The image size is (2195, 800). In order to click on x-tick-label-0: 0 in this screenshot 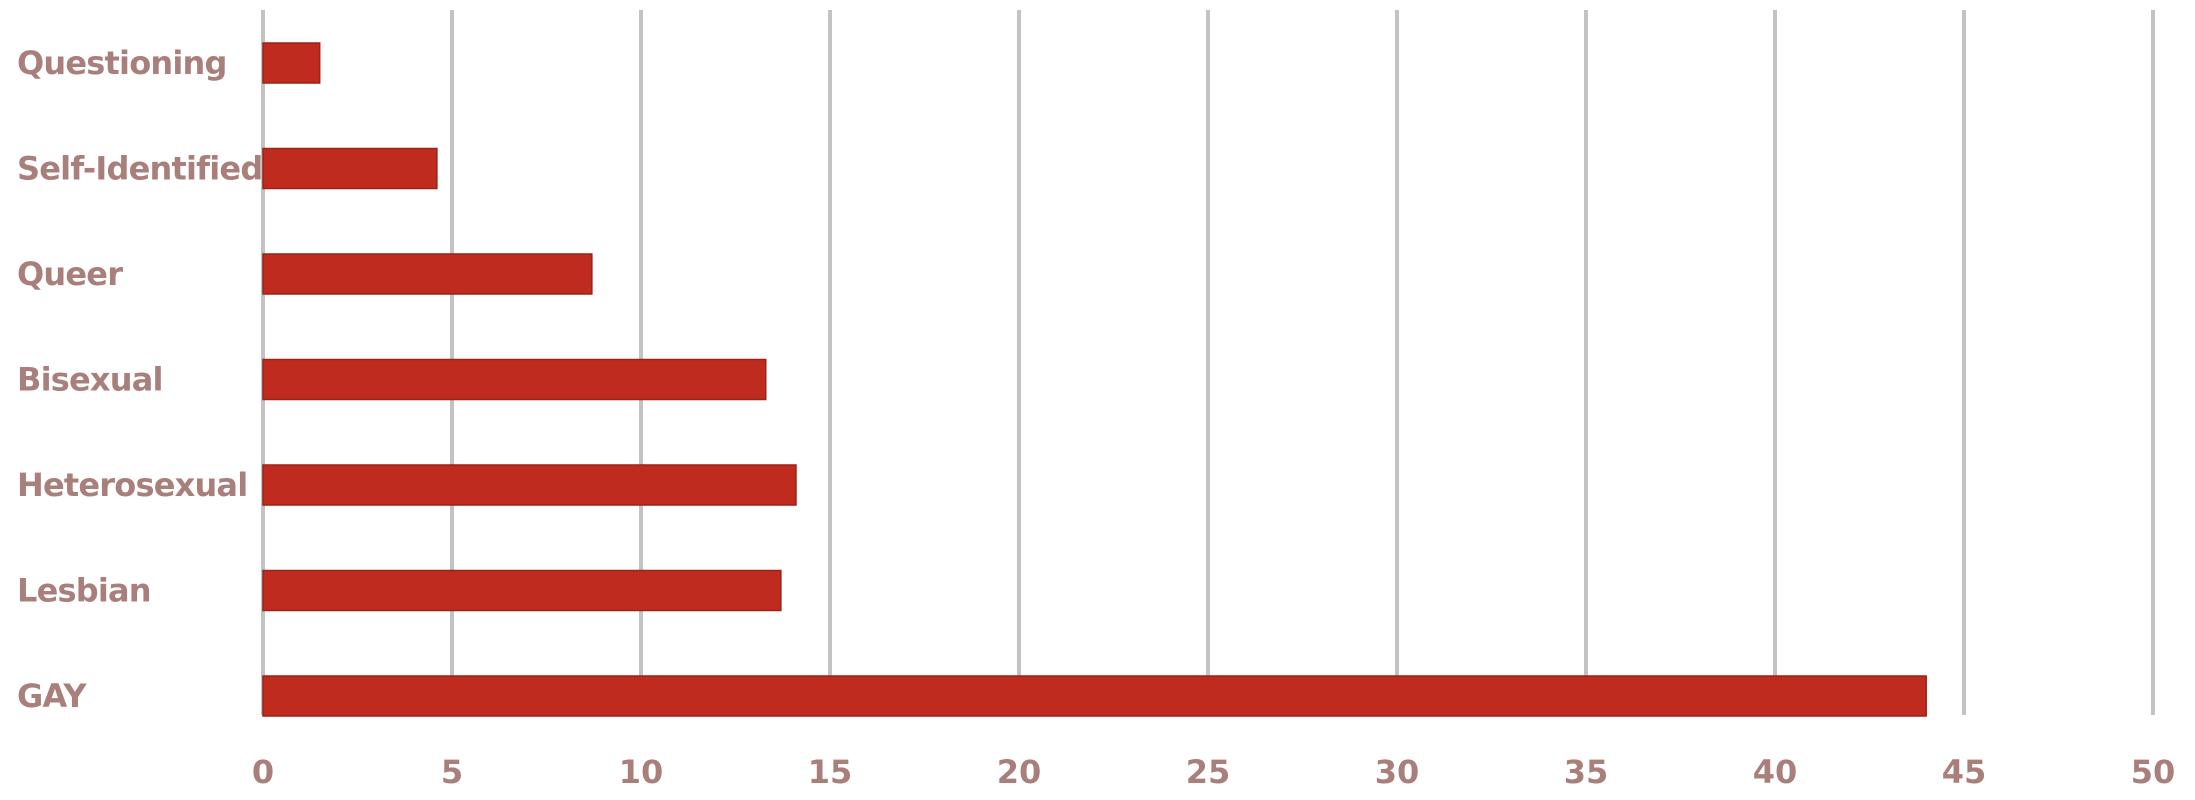, I will do `click(263, 772)`.